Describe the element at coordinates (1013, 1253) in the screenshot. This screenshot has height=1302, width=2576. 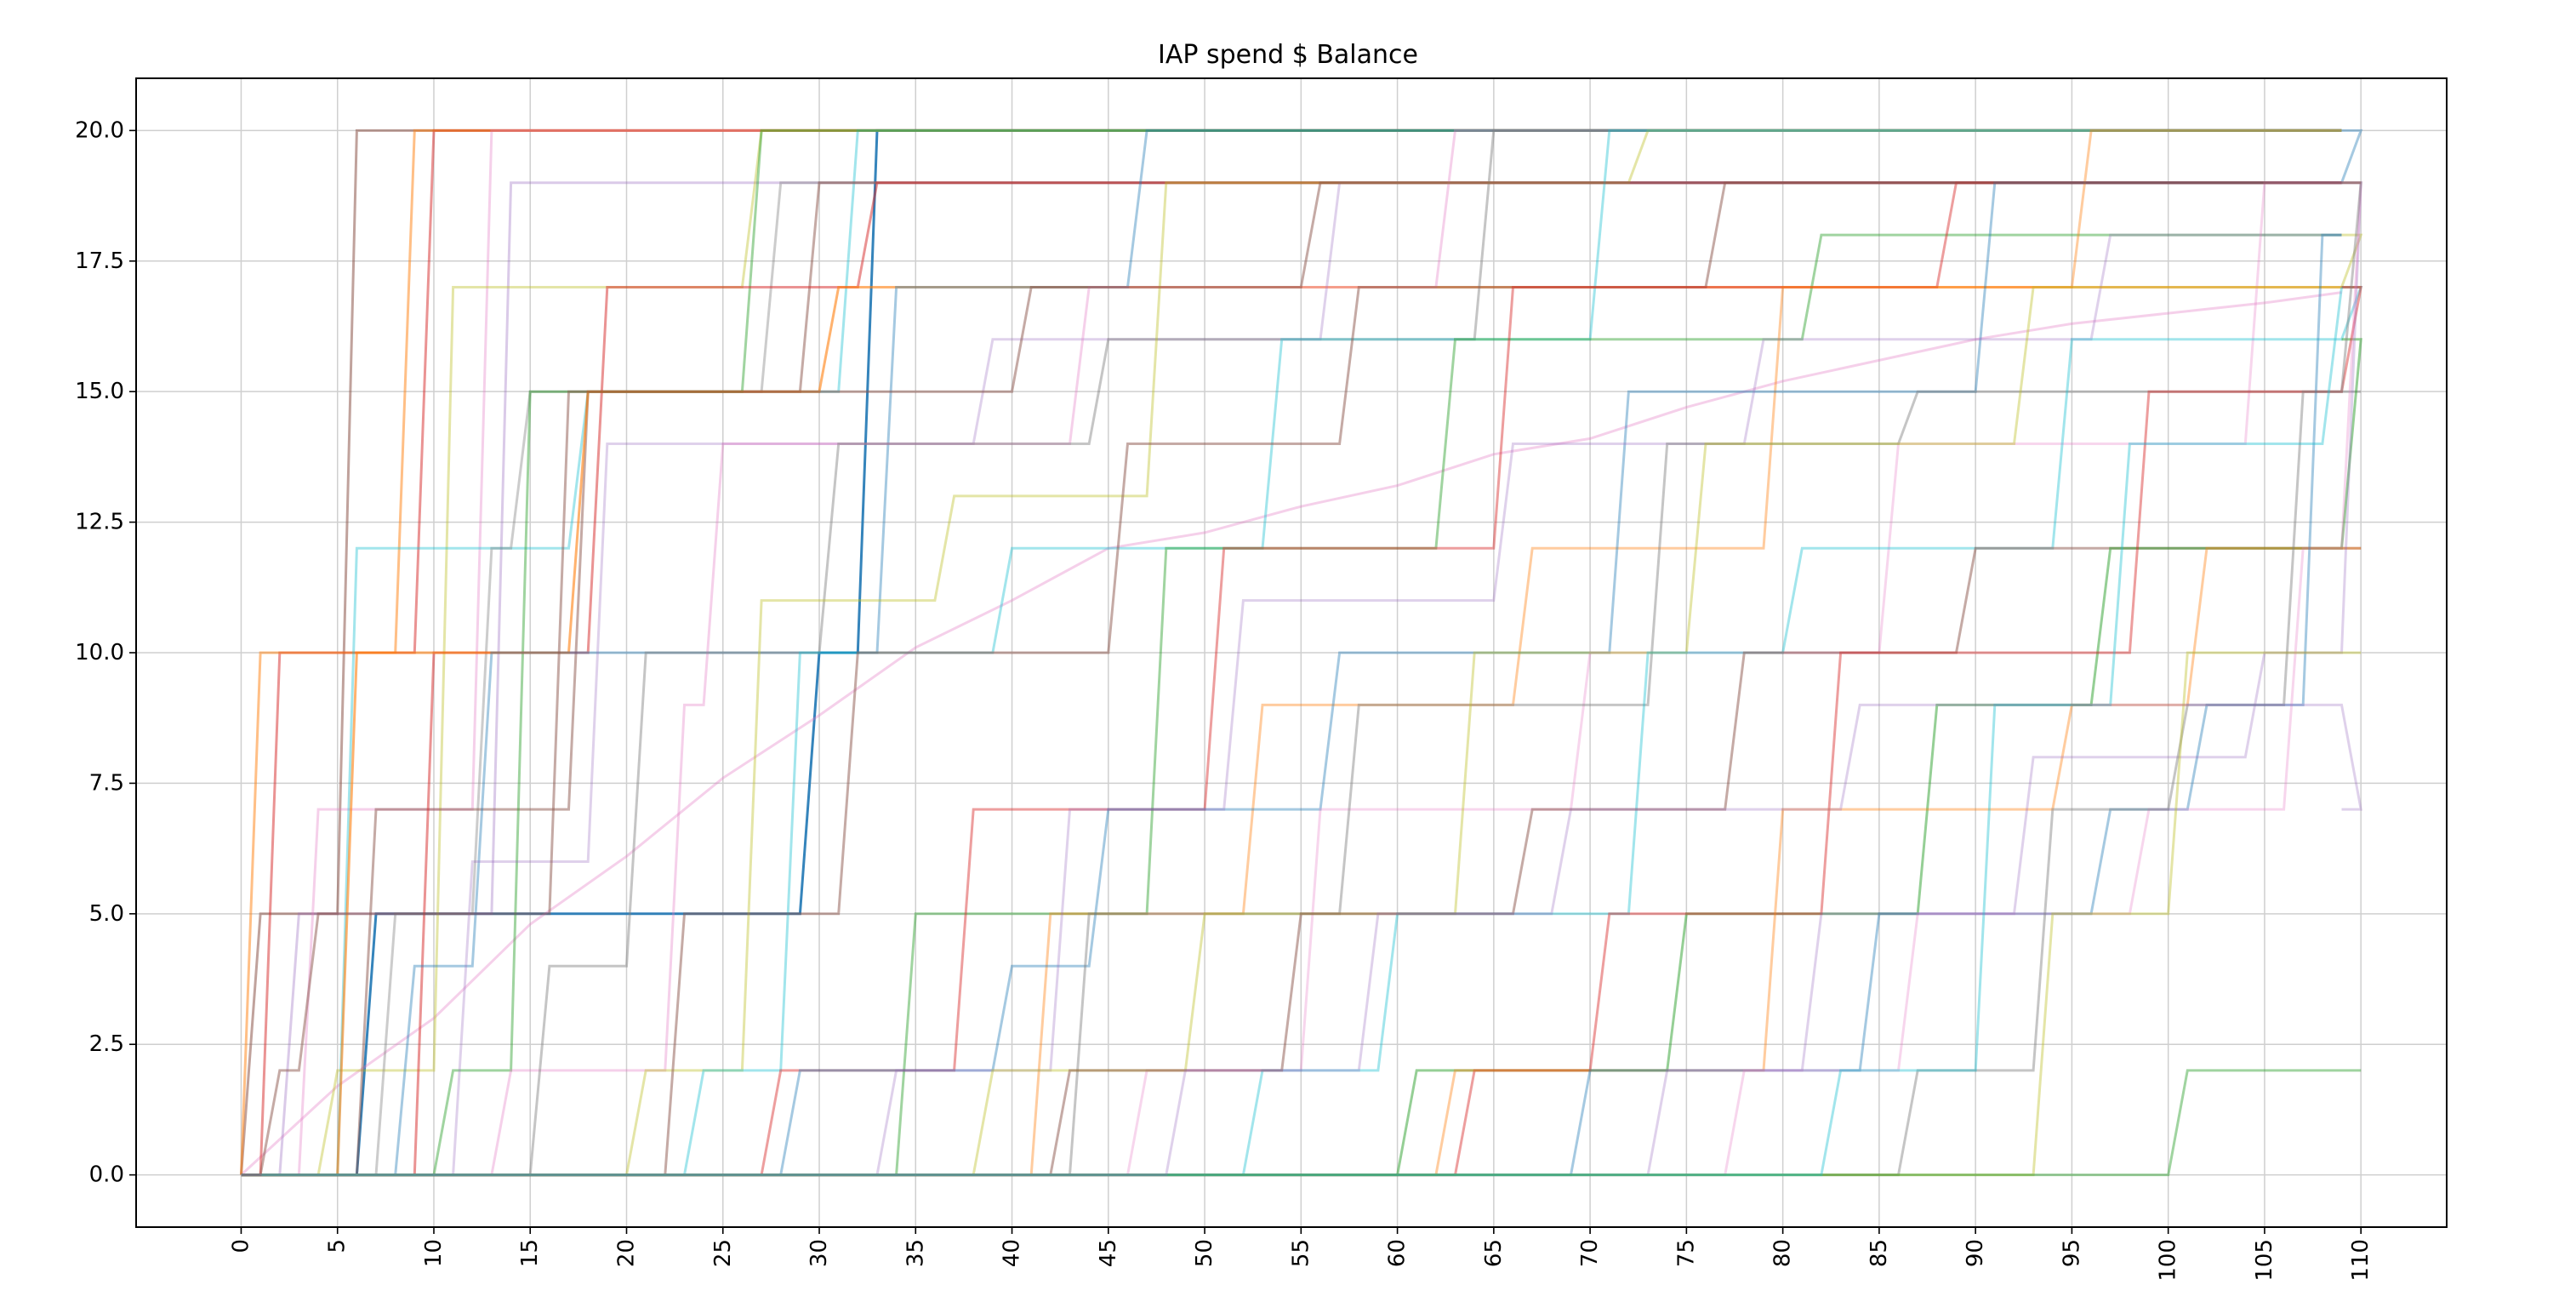
I see `x-tick-label: 40` at that location.